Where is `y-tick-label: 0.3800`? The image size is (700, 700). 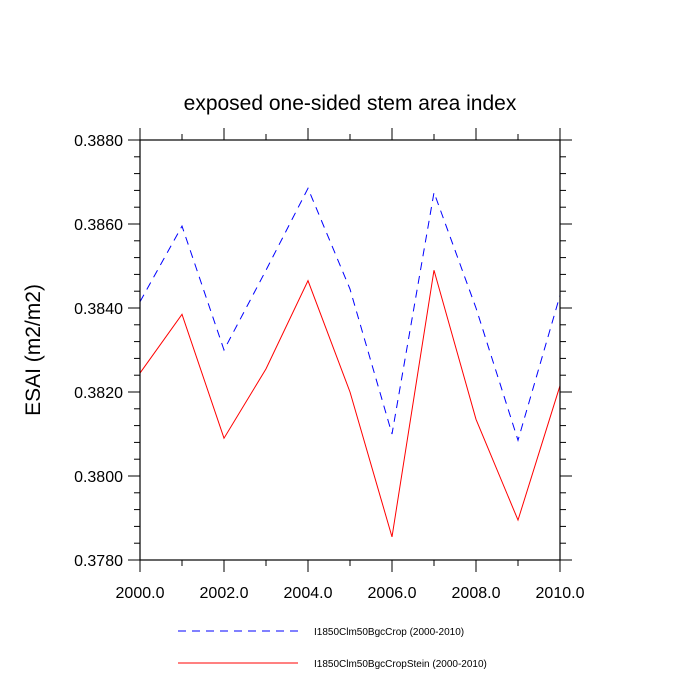 y-tick-label: 0.3800 is located at coordinates (98, 477).